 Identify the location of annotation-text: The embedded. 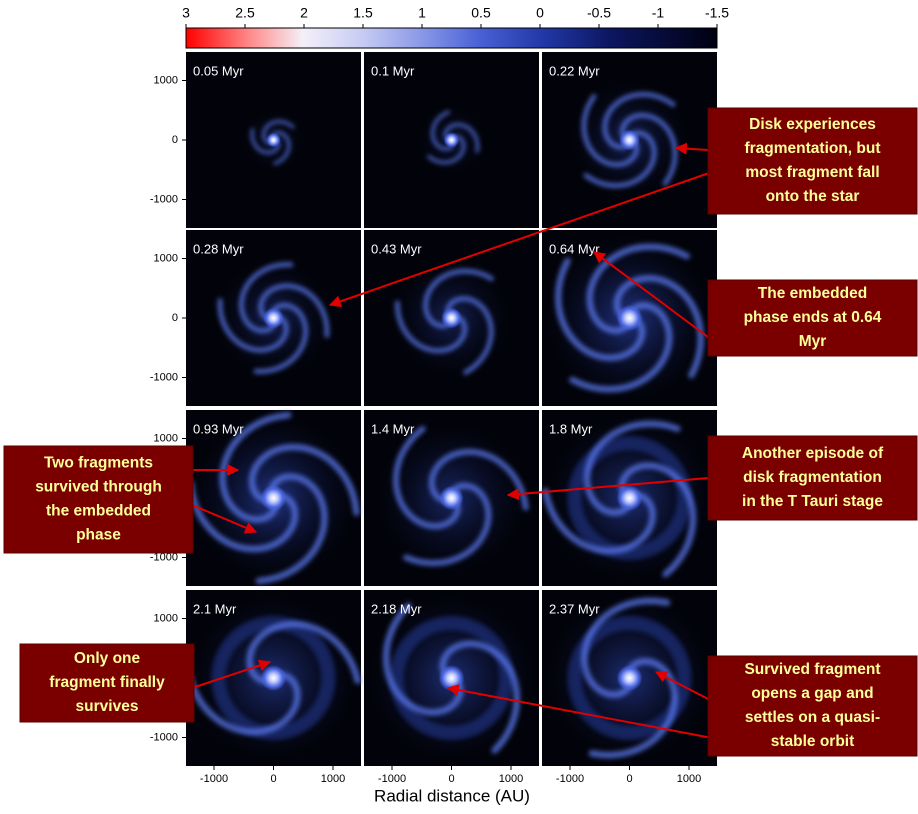
(812, 293).